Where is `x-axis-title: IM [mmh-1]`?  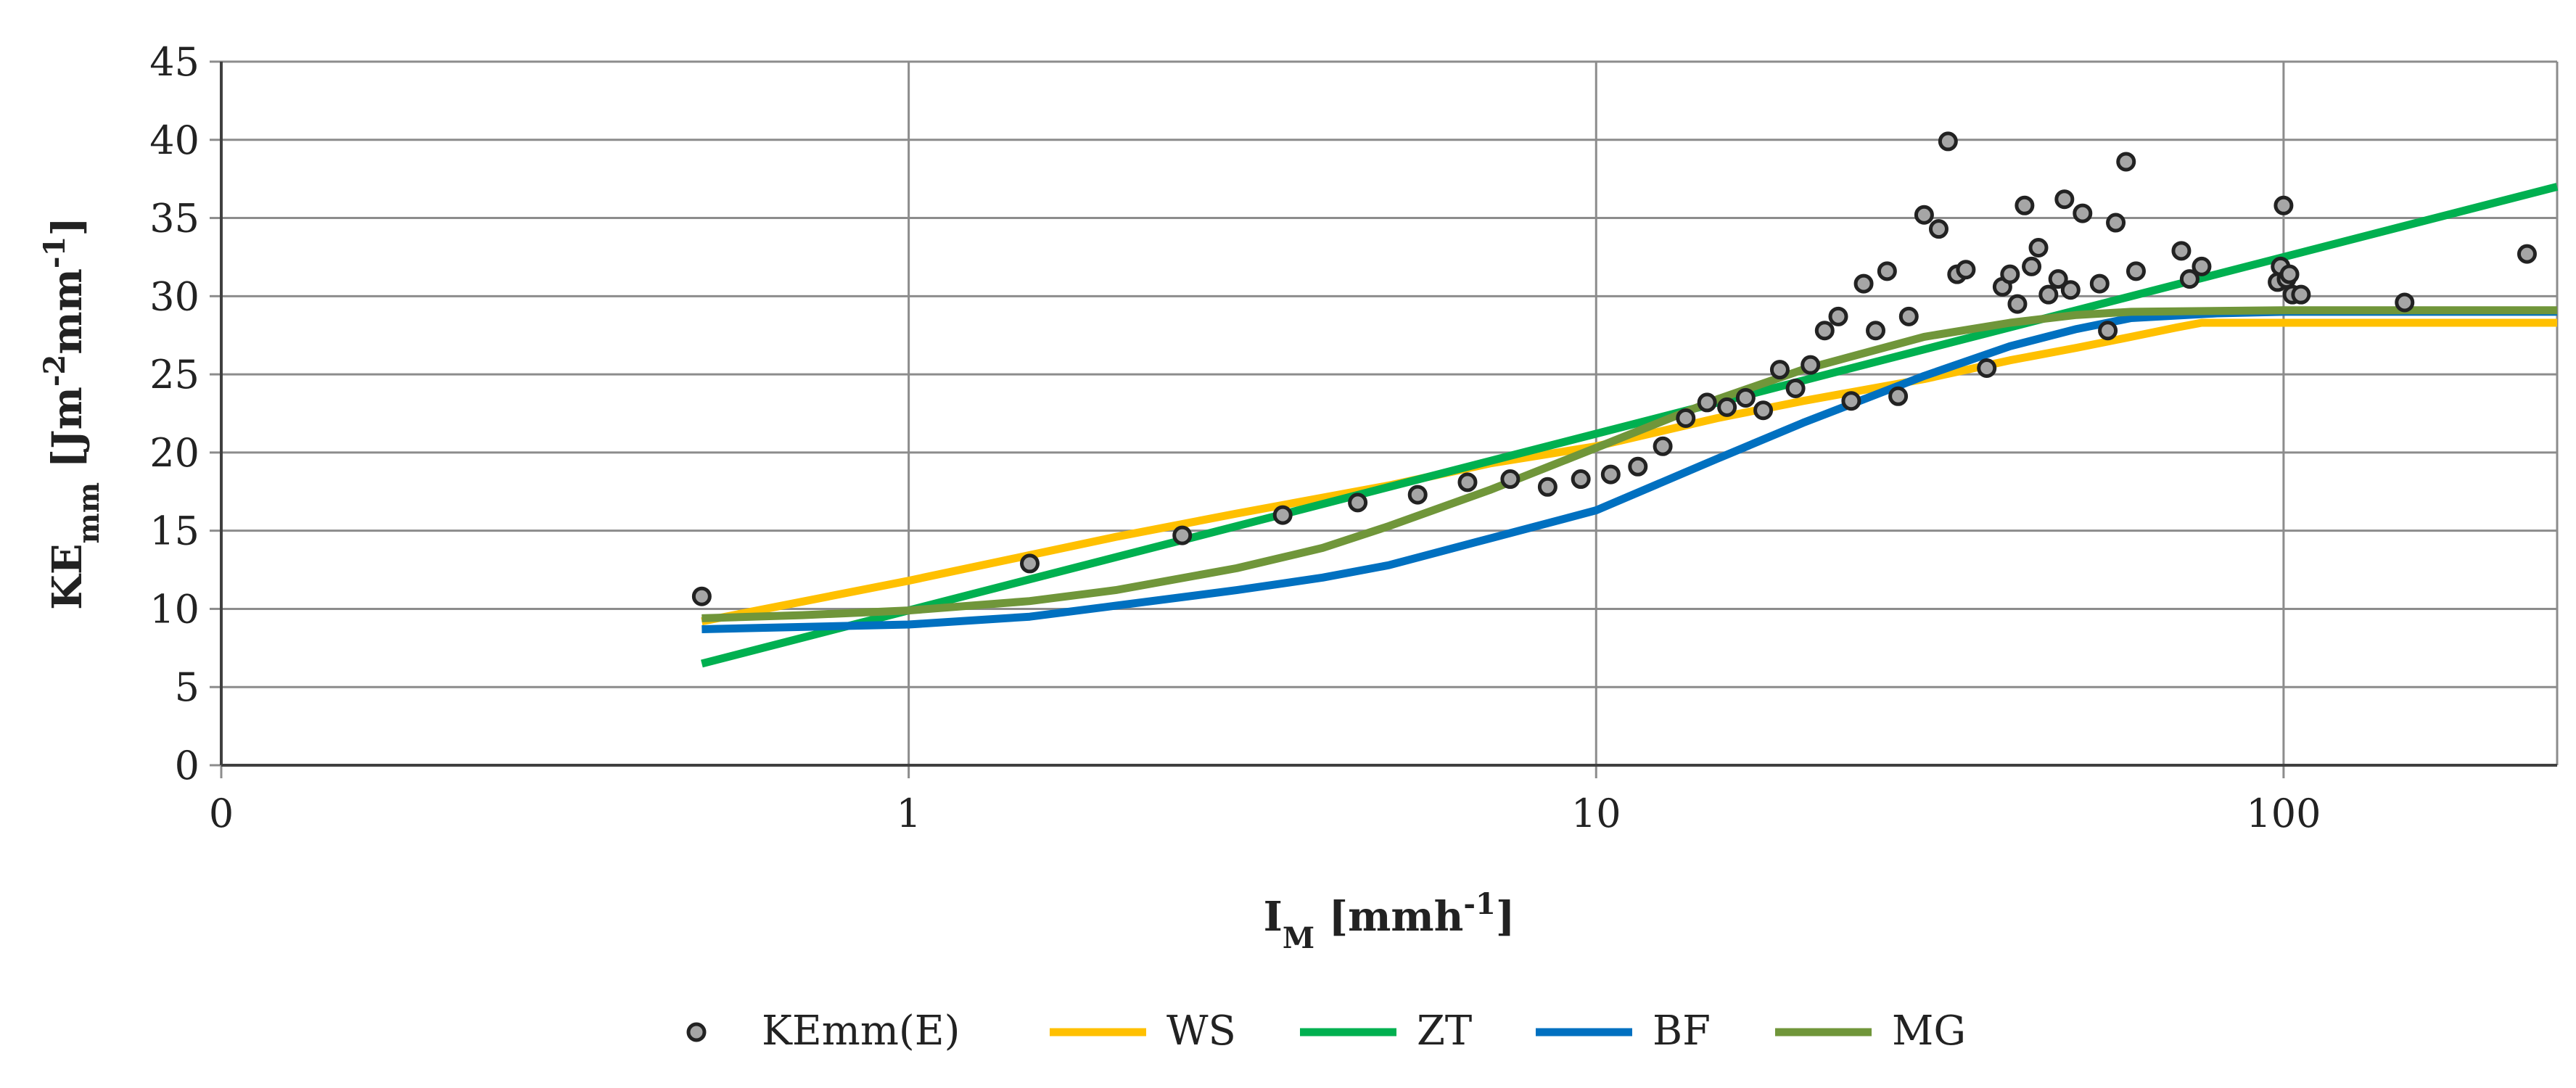
x-axis-title: IM [mmh-1] is located at coordinates (1389, 921).